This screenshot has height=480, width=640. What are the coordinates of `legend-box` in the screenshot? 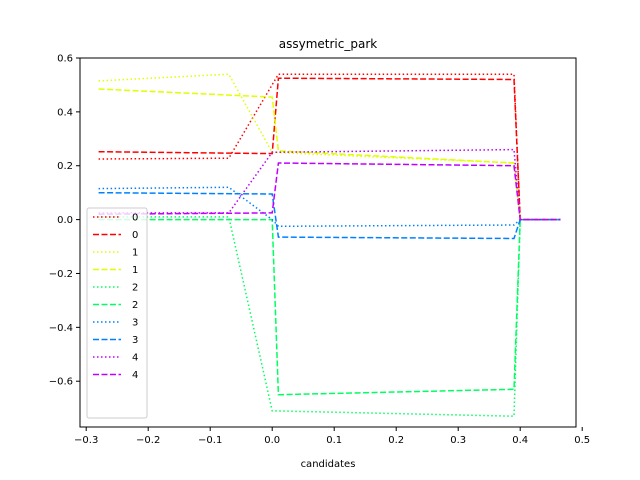 It's located at (117, 313).